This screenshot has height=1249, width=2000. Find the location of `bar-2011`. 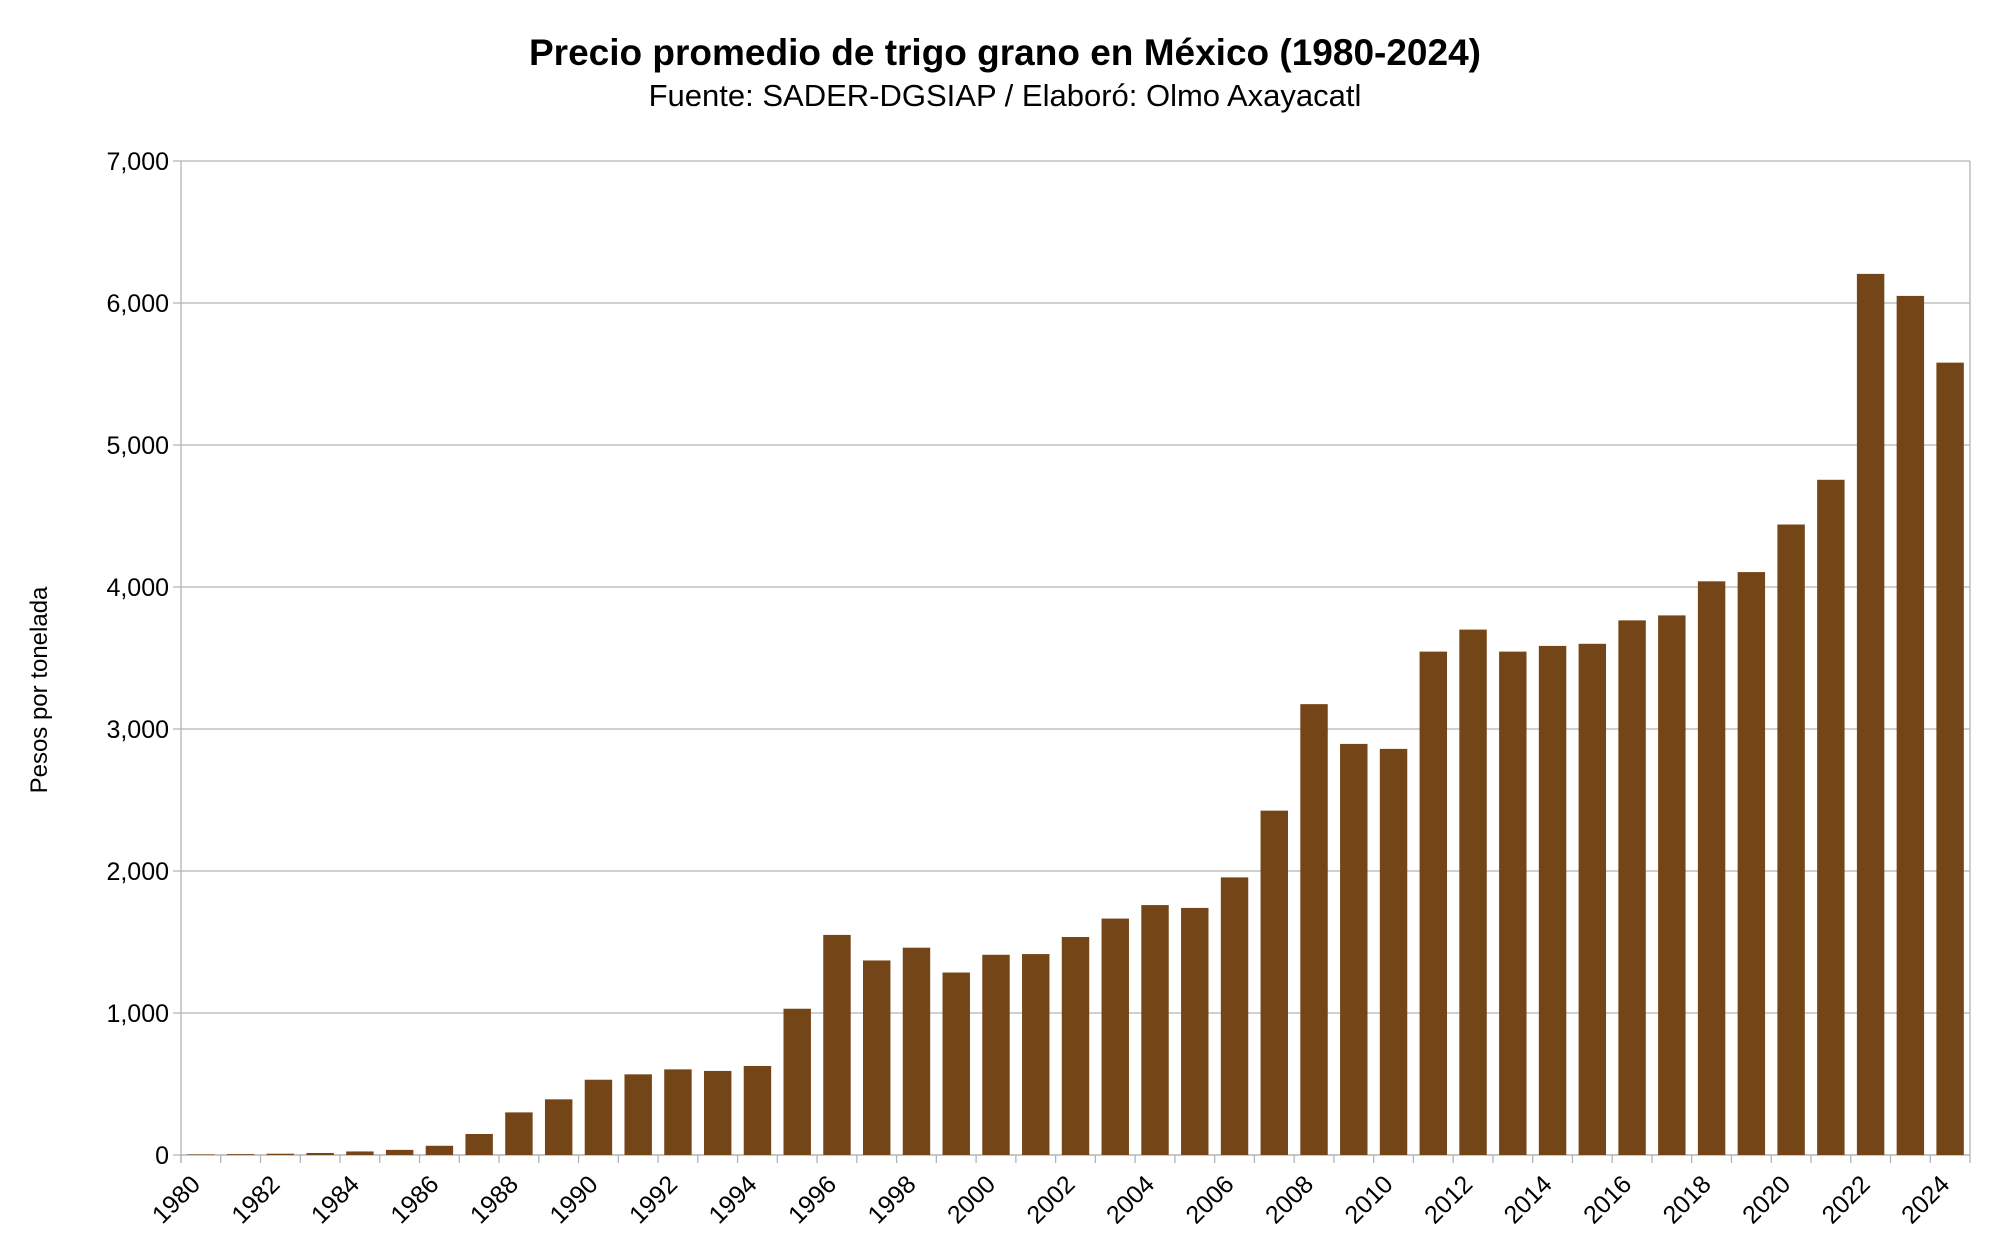

bar-2011 is located at coordinates (1433, 903).